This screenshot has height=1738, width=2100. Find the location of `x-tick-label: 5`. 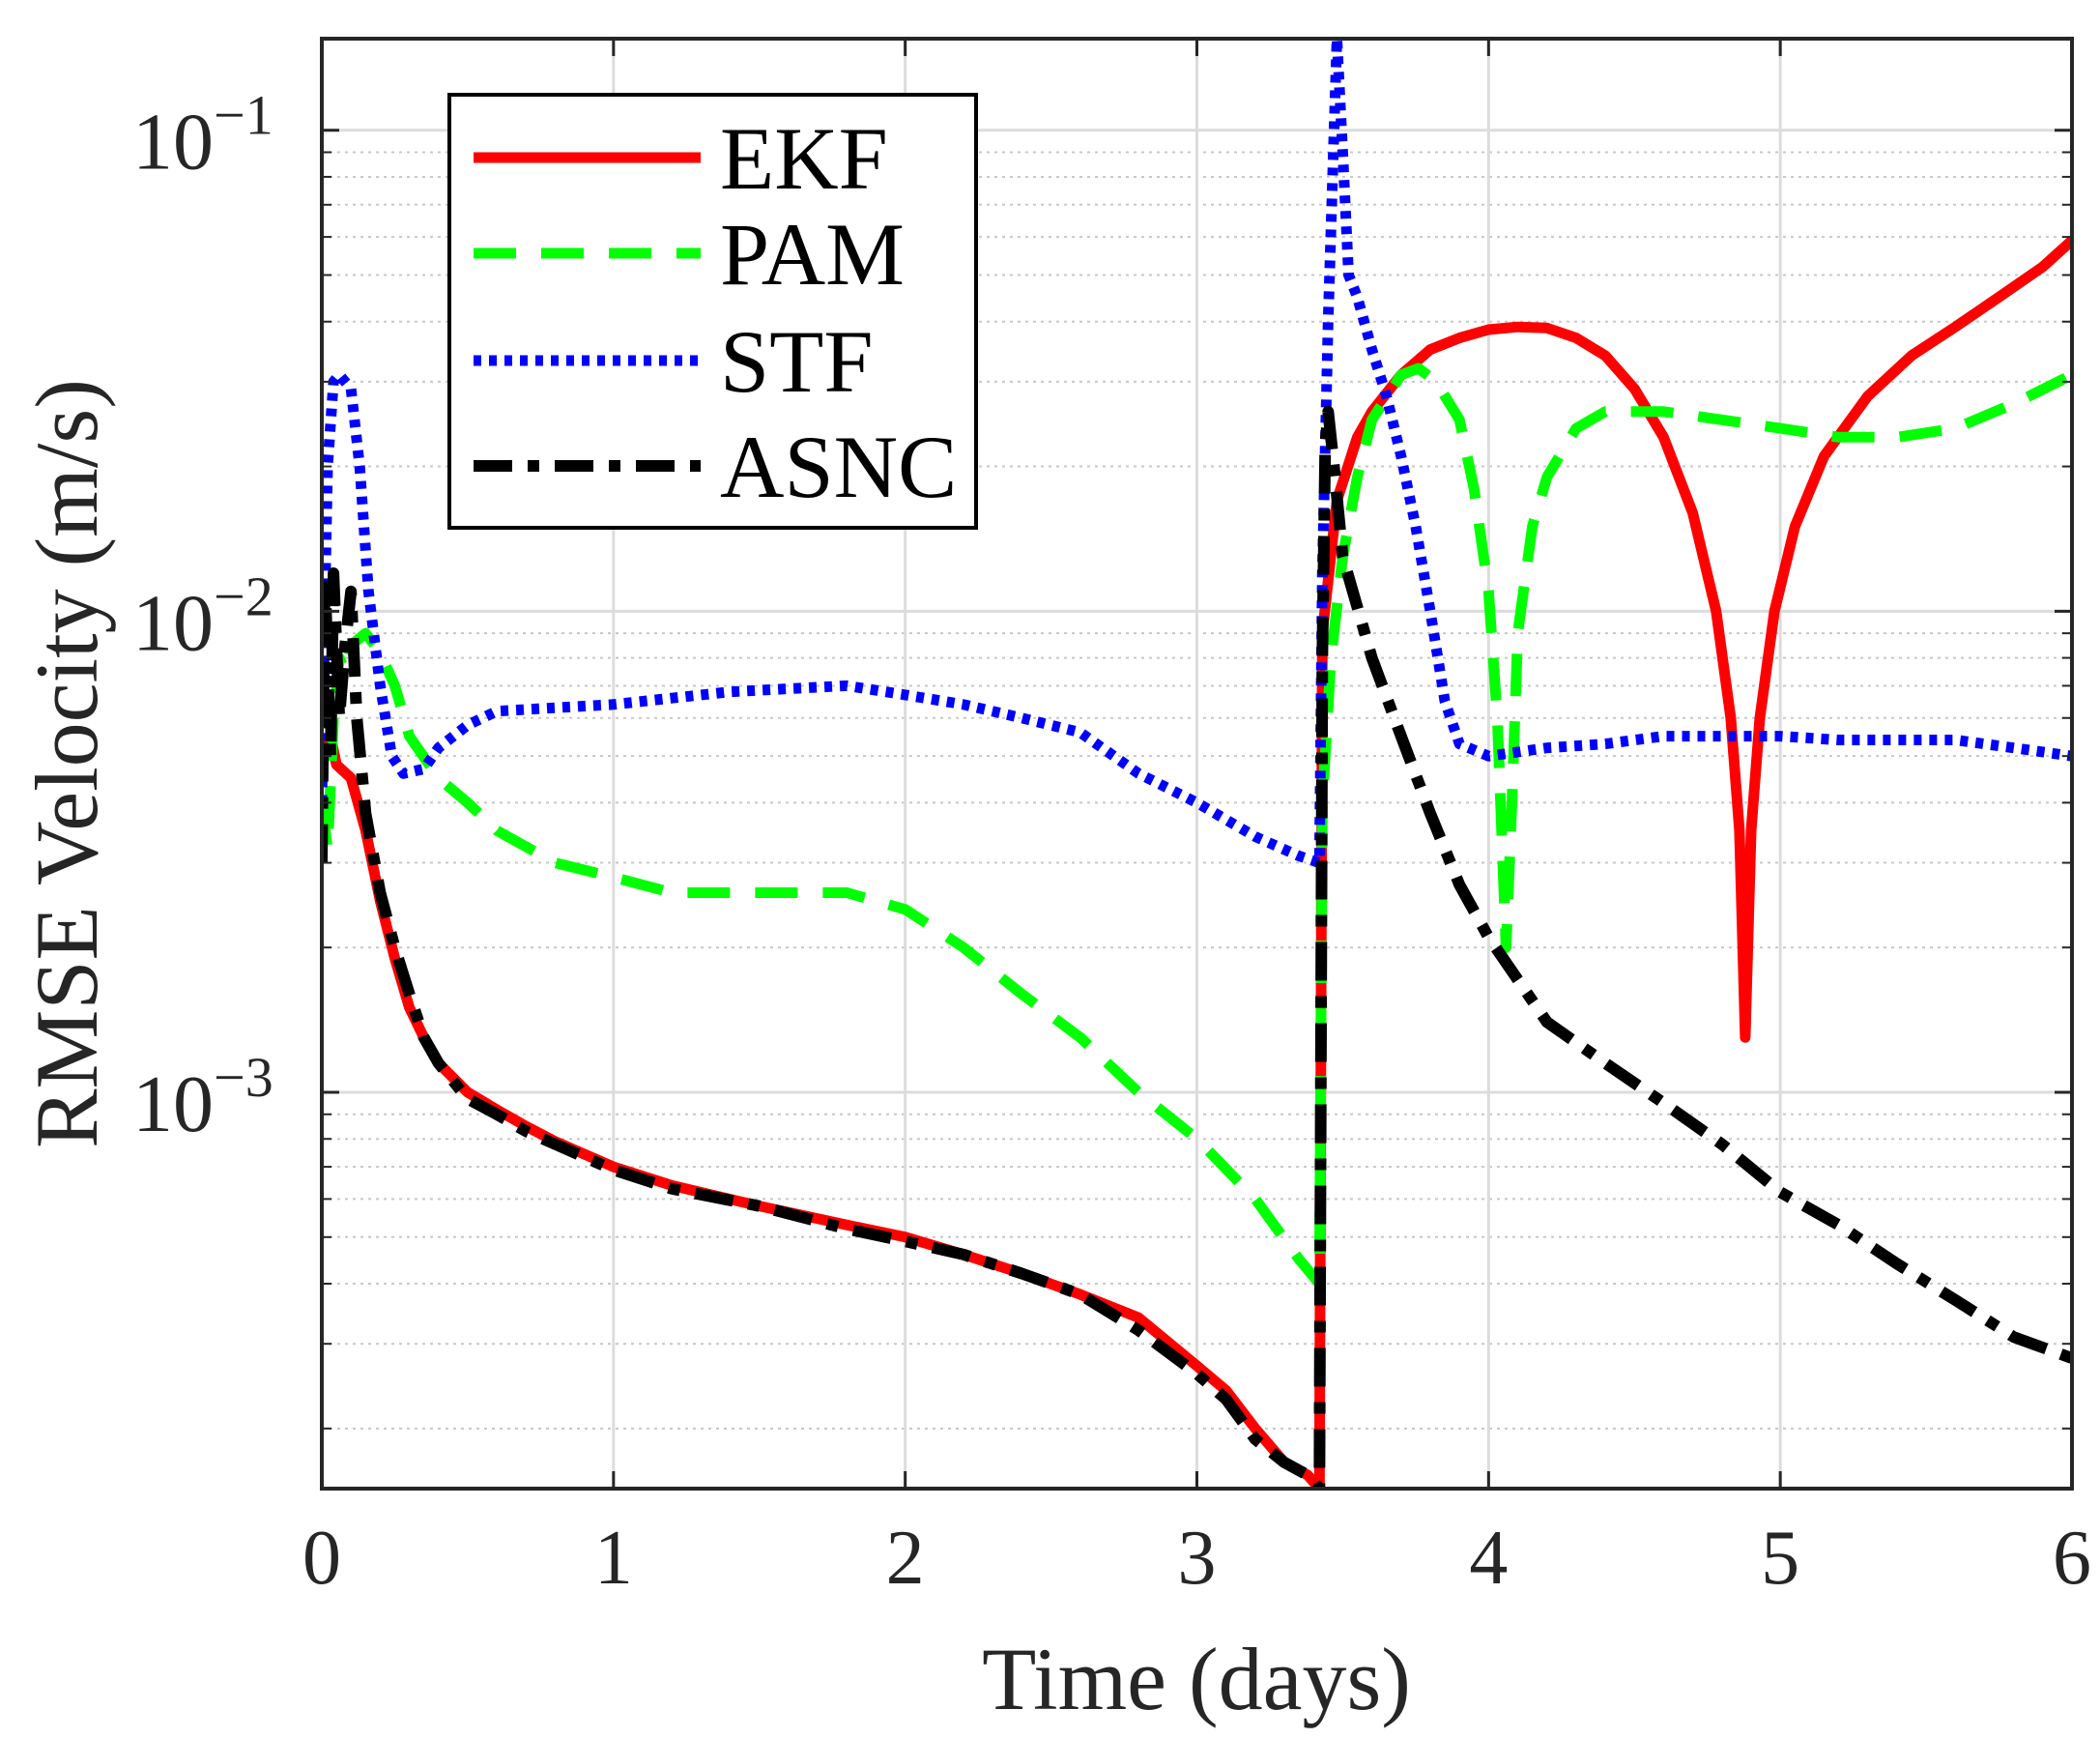

x-tick-label: 5 is located at coordinates (1780, 1558).